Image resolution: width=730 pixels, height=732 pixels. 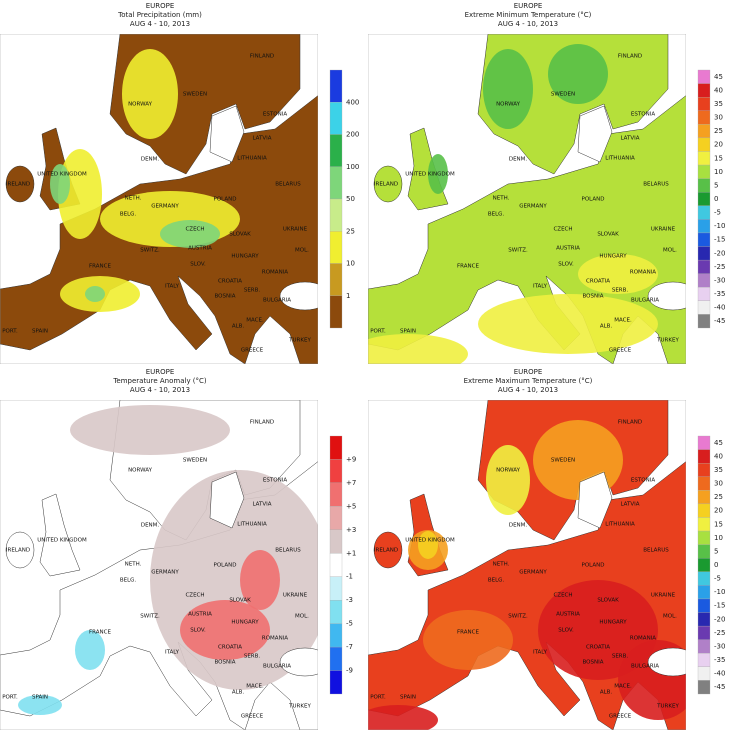 What do you see at coordinates (718, 158) in the screenshot?
I see `legend-label: 15` at bounding box center [718, 158].